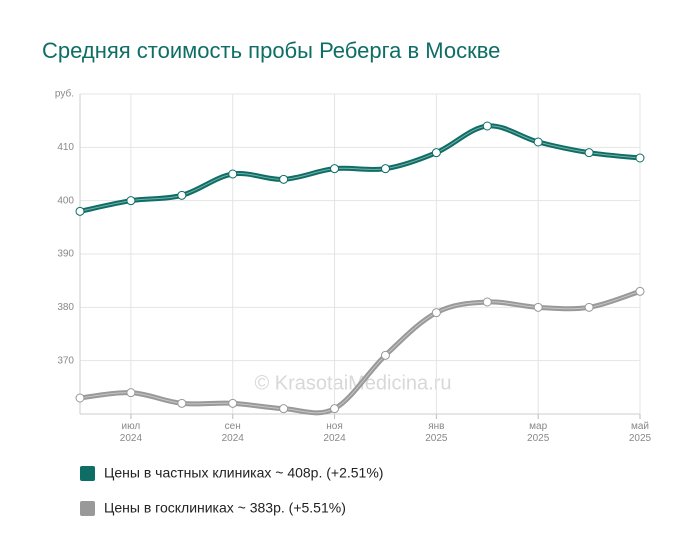 The image size is (700, 557). Describe the element at coordinates (65, 254) in the screenshot. I see `y-tick-label: 390` at that location.